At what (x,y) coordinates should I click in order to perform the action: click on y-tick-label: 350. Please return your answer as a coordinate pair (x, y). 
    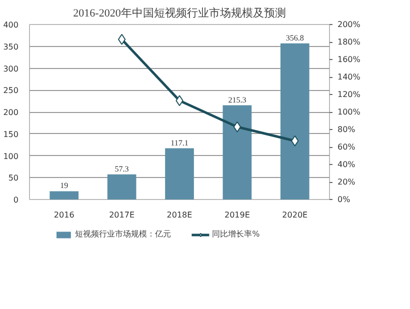
    Looking at the image, I should click on (11, 47).